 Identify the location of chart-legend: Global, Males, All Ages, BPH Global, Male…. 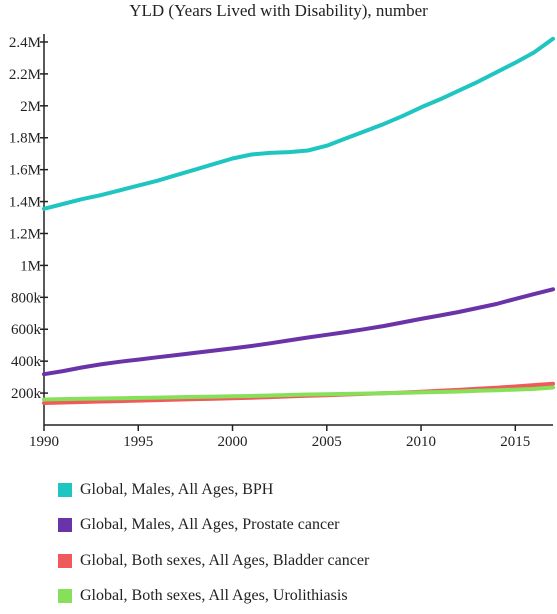
(213, 543).